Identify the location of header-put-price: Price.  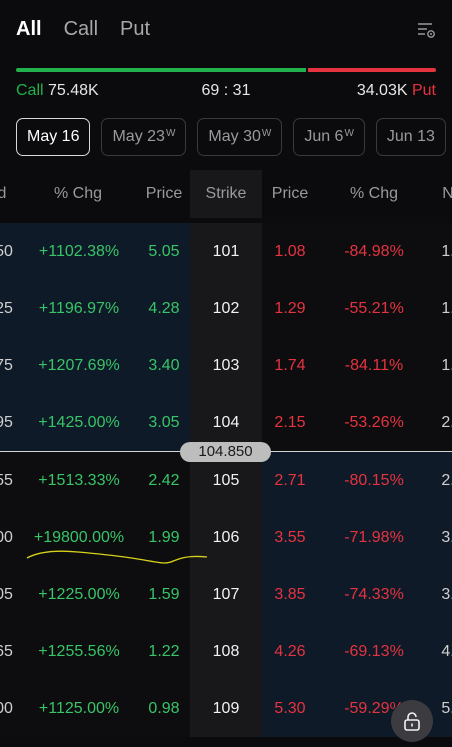
(290, 193).